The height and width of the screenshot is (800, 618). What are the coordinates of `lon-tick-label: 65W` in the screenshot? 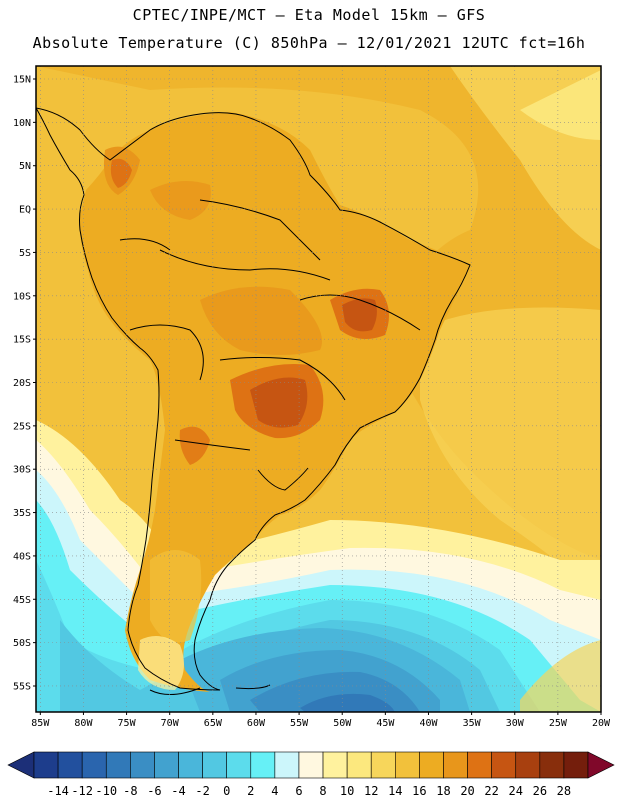 It's located at (213, 723).